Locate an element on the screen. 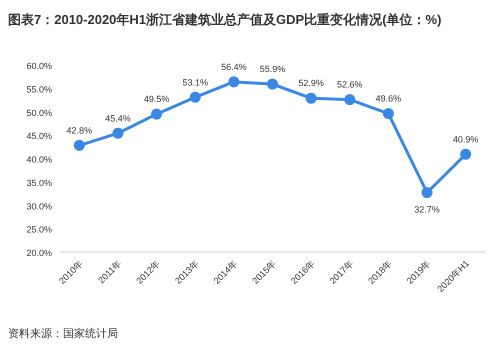 The height and width of the screenshot is (362, 500). y-tick-label: 55.0% is located at coordinates (39, 89).